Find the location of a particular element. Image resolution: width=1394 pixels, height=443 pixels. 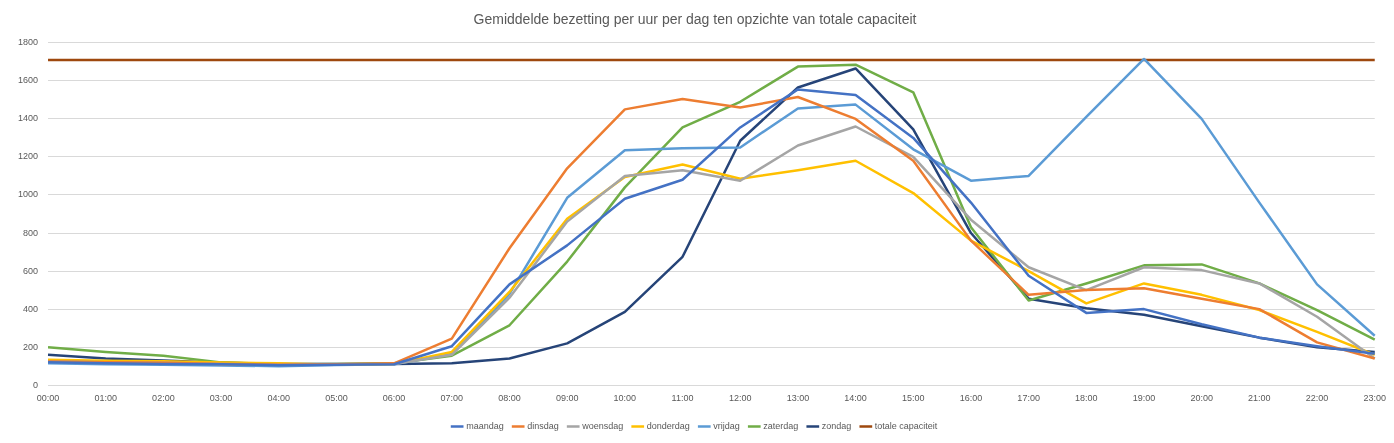

y-tick-label: 200 is located at coordinates (30, 346).